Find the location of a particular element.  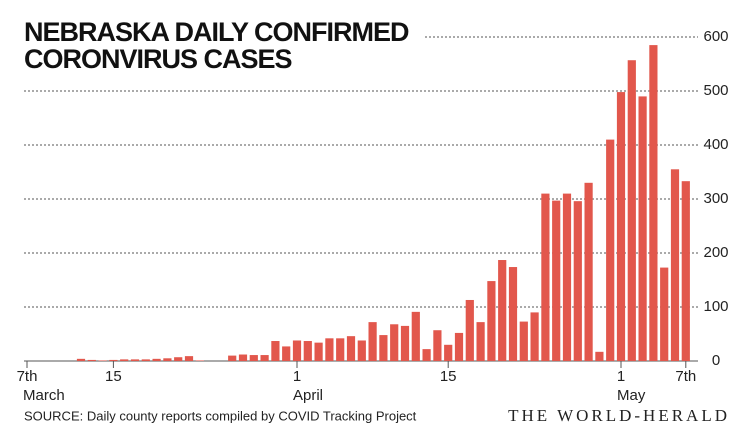

y-tick-label: 400 is located at coordinates (715, 144).